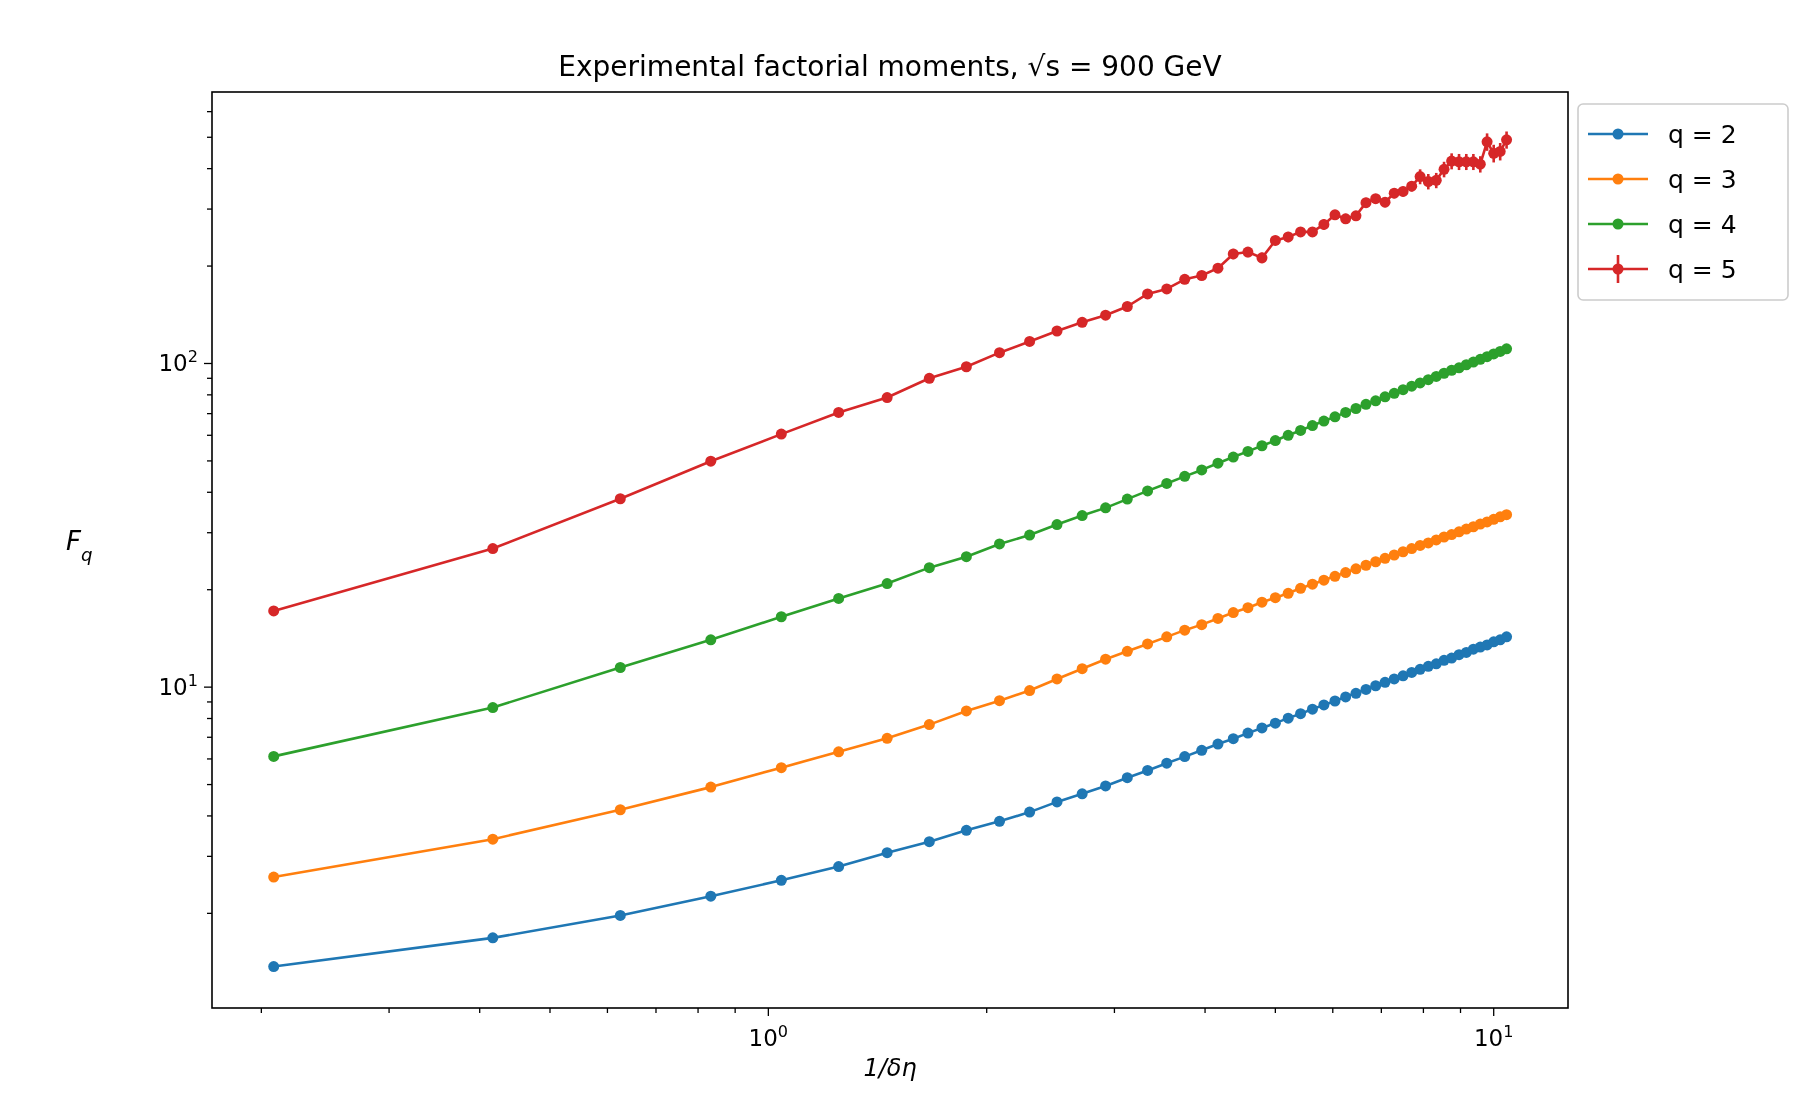 Image resolution: width=1808 pixels, height=1104 pixels. What do you see at coordinates (1702, 224) in the screenshot?
I see `legend-label: q = 4` at bounding box center [1702, 224].